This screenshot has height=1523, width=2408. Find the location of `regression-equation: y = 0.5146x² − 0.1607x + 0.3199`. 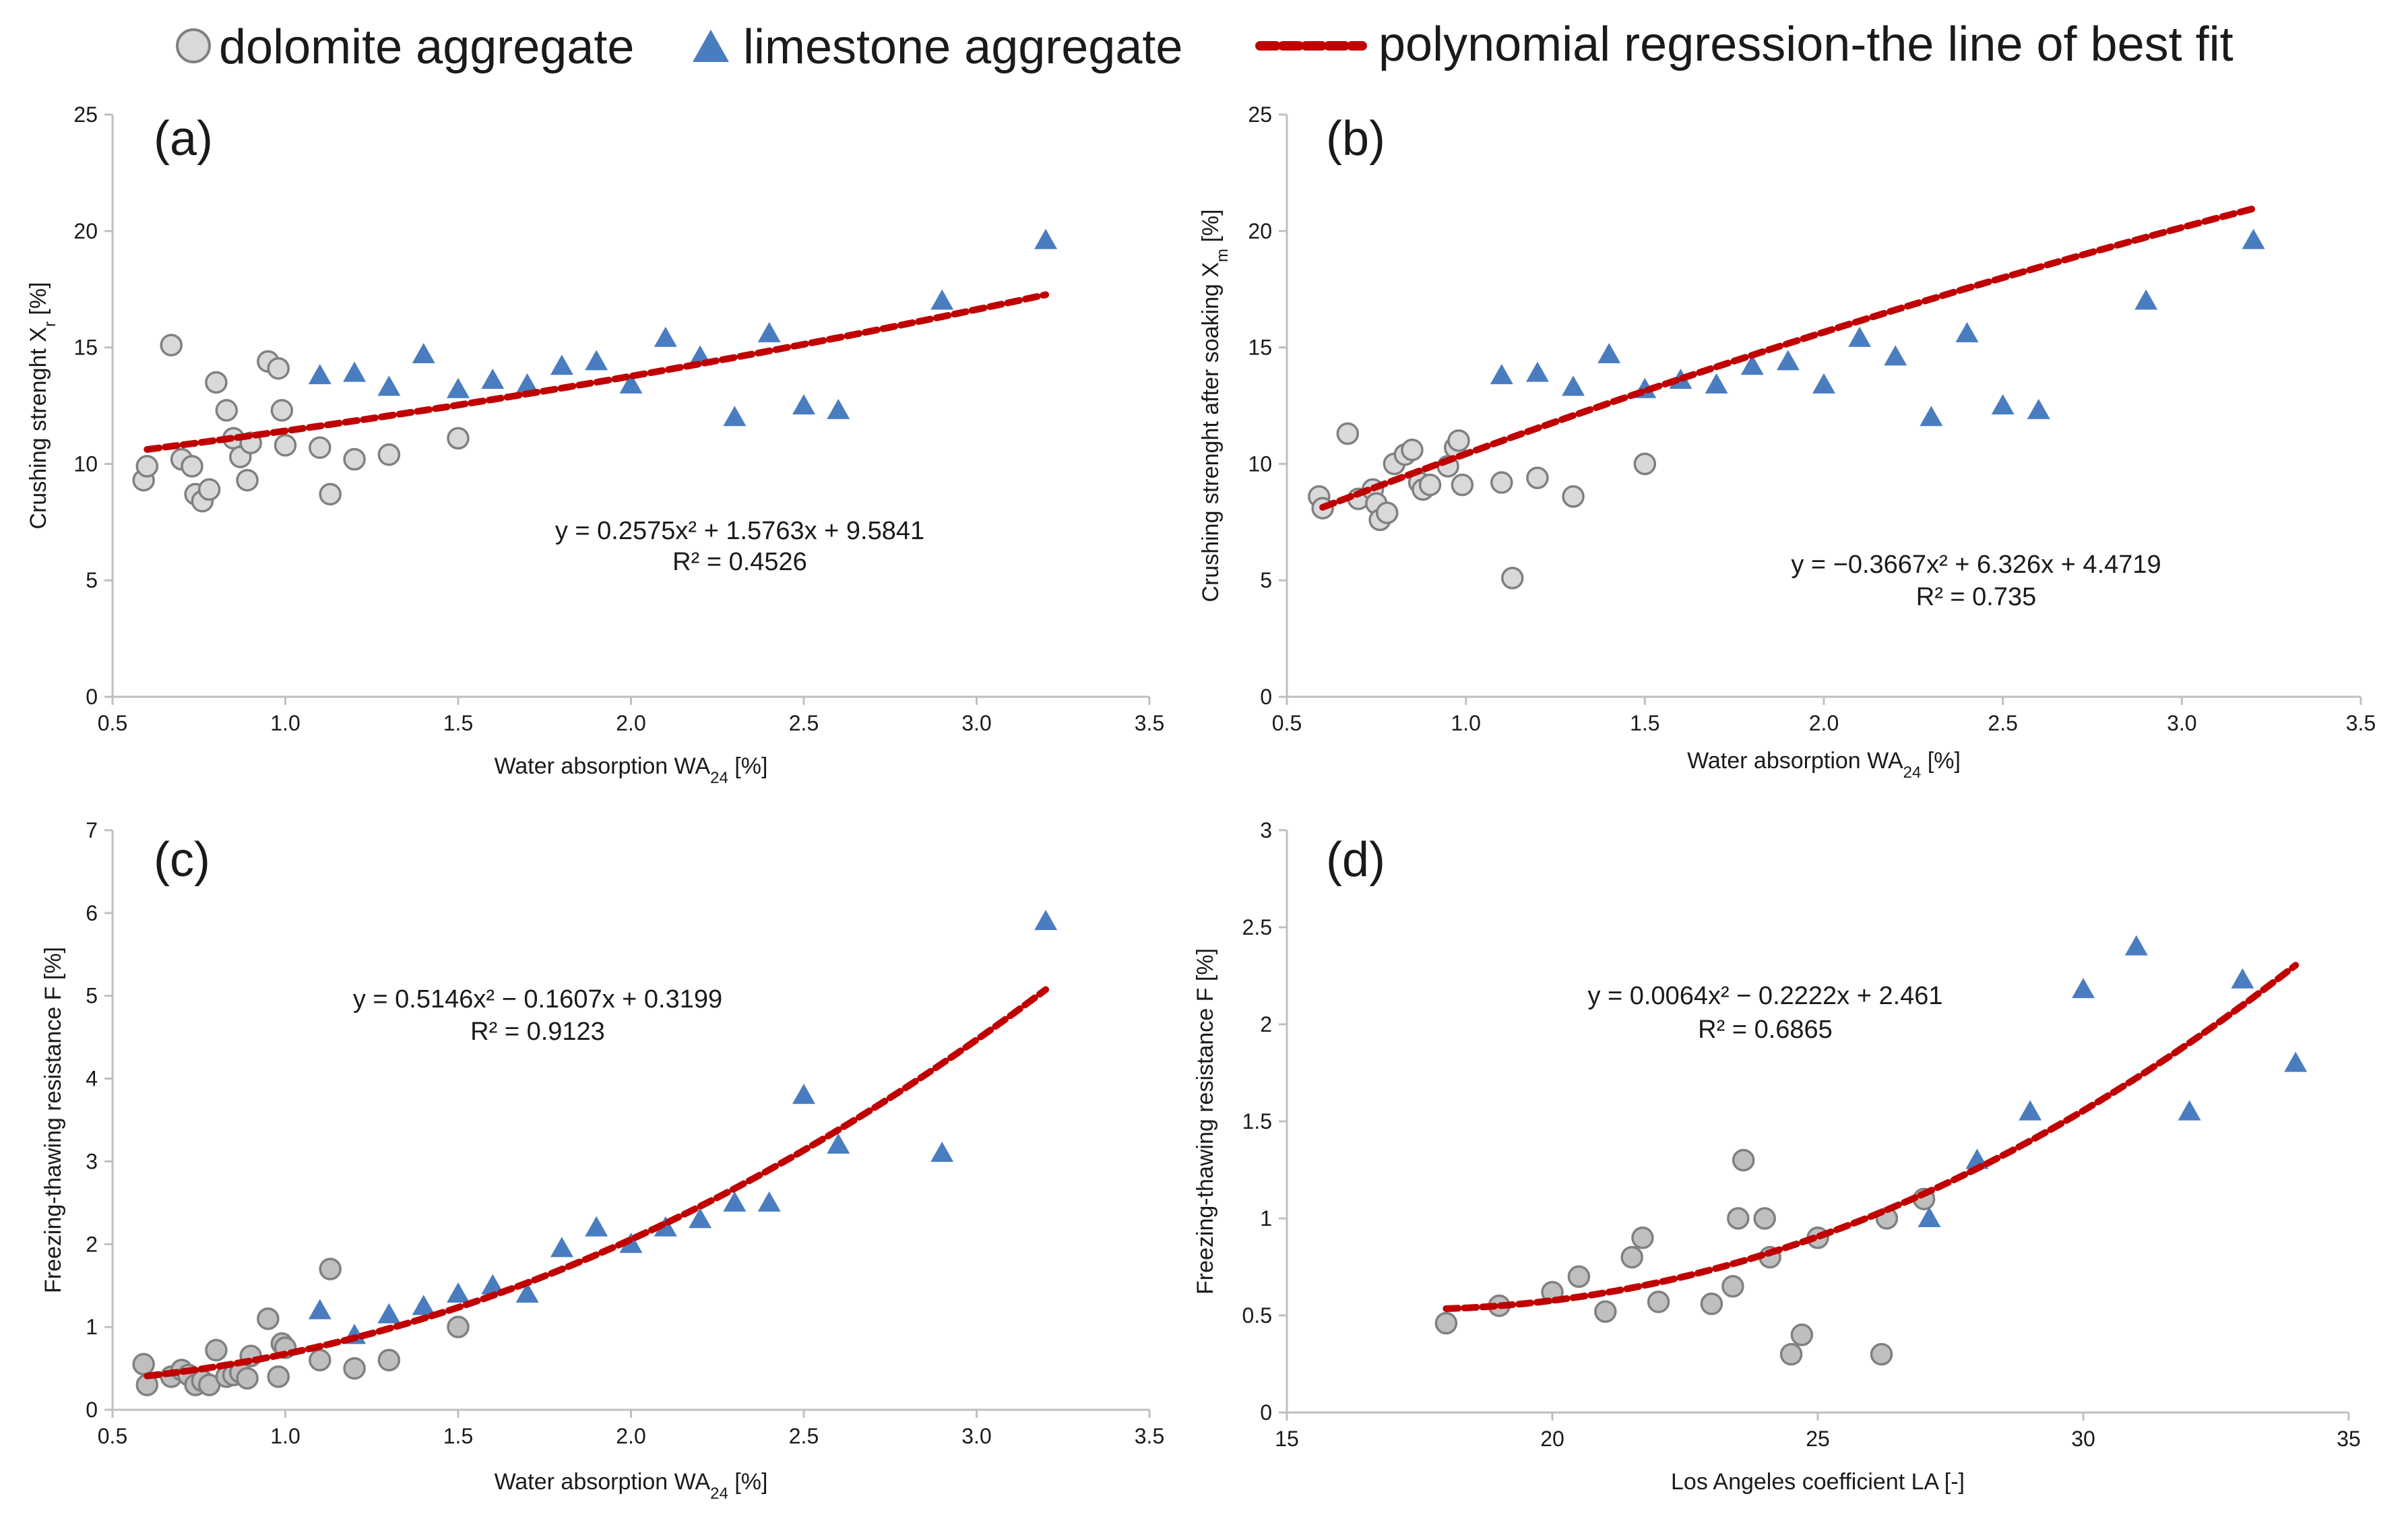

regression-equation: y = 0.5146x² − 0.1607x + 0.3199 is located at coordinates (537, 999).